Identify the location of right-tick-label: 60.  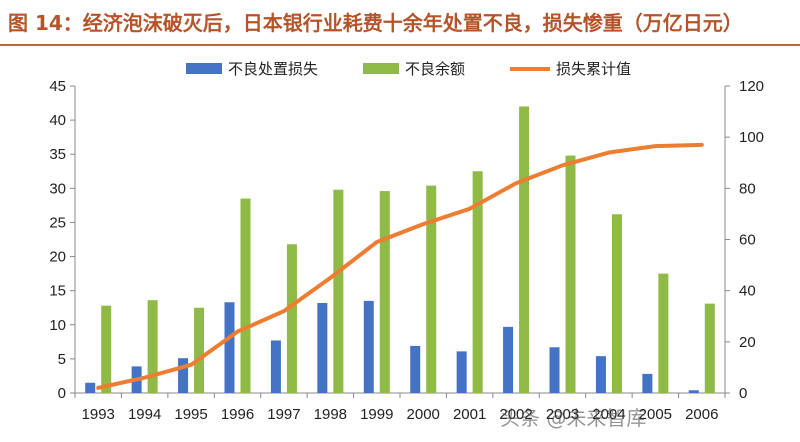
(747, 240).